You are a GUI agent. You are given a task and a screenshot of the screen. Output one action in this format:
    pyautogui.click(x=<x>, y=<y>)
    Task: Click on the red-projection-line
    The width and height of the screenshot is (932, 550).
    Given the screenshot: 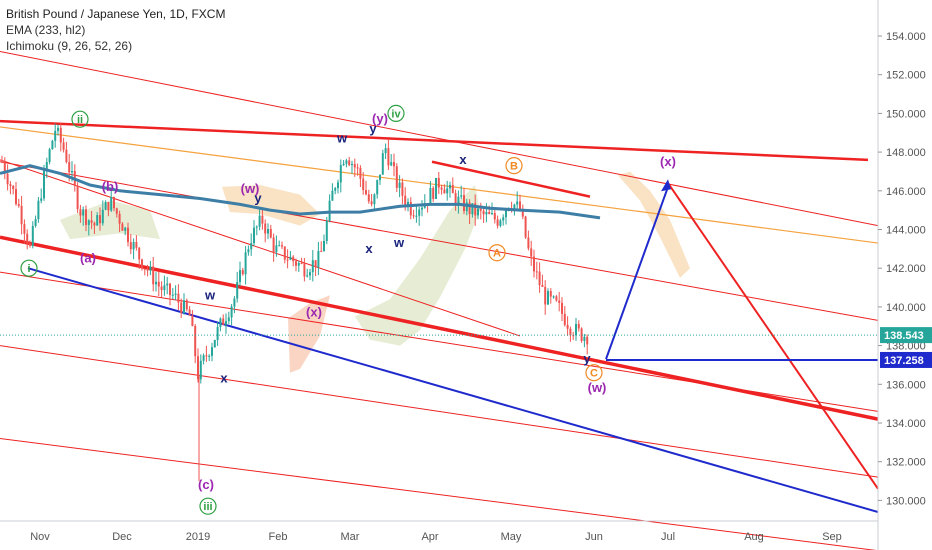 What is the action you would take?
    pyautogui.click(x=773, y=336)
    